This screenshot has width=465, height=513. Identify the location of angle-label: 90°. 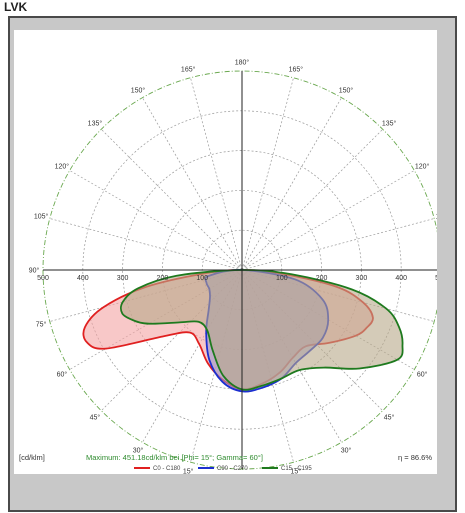
(34, 271).